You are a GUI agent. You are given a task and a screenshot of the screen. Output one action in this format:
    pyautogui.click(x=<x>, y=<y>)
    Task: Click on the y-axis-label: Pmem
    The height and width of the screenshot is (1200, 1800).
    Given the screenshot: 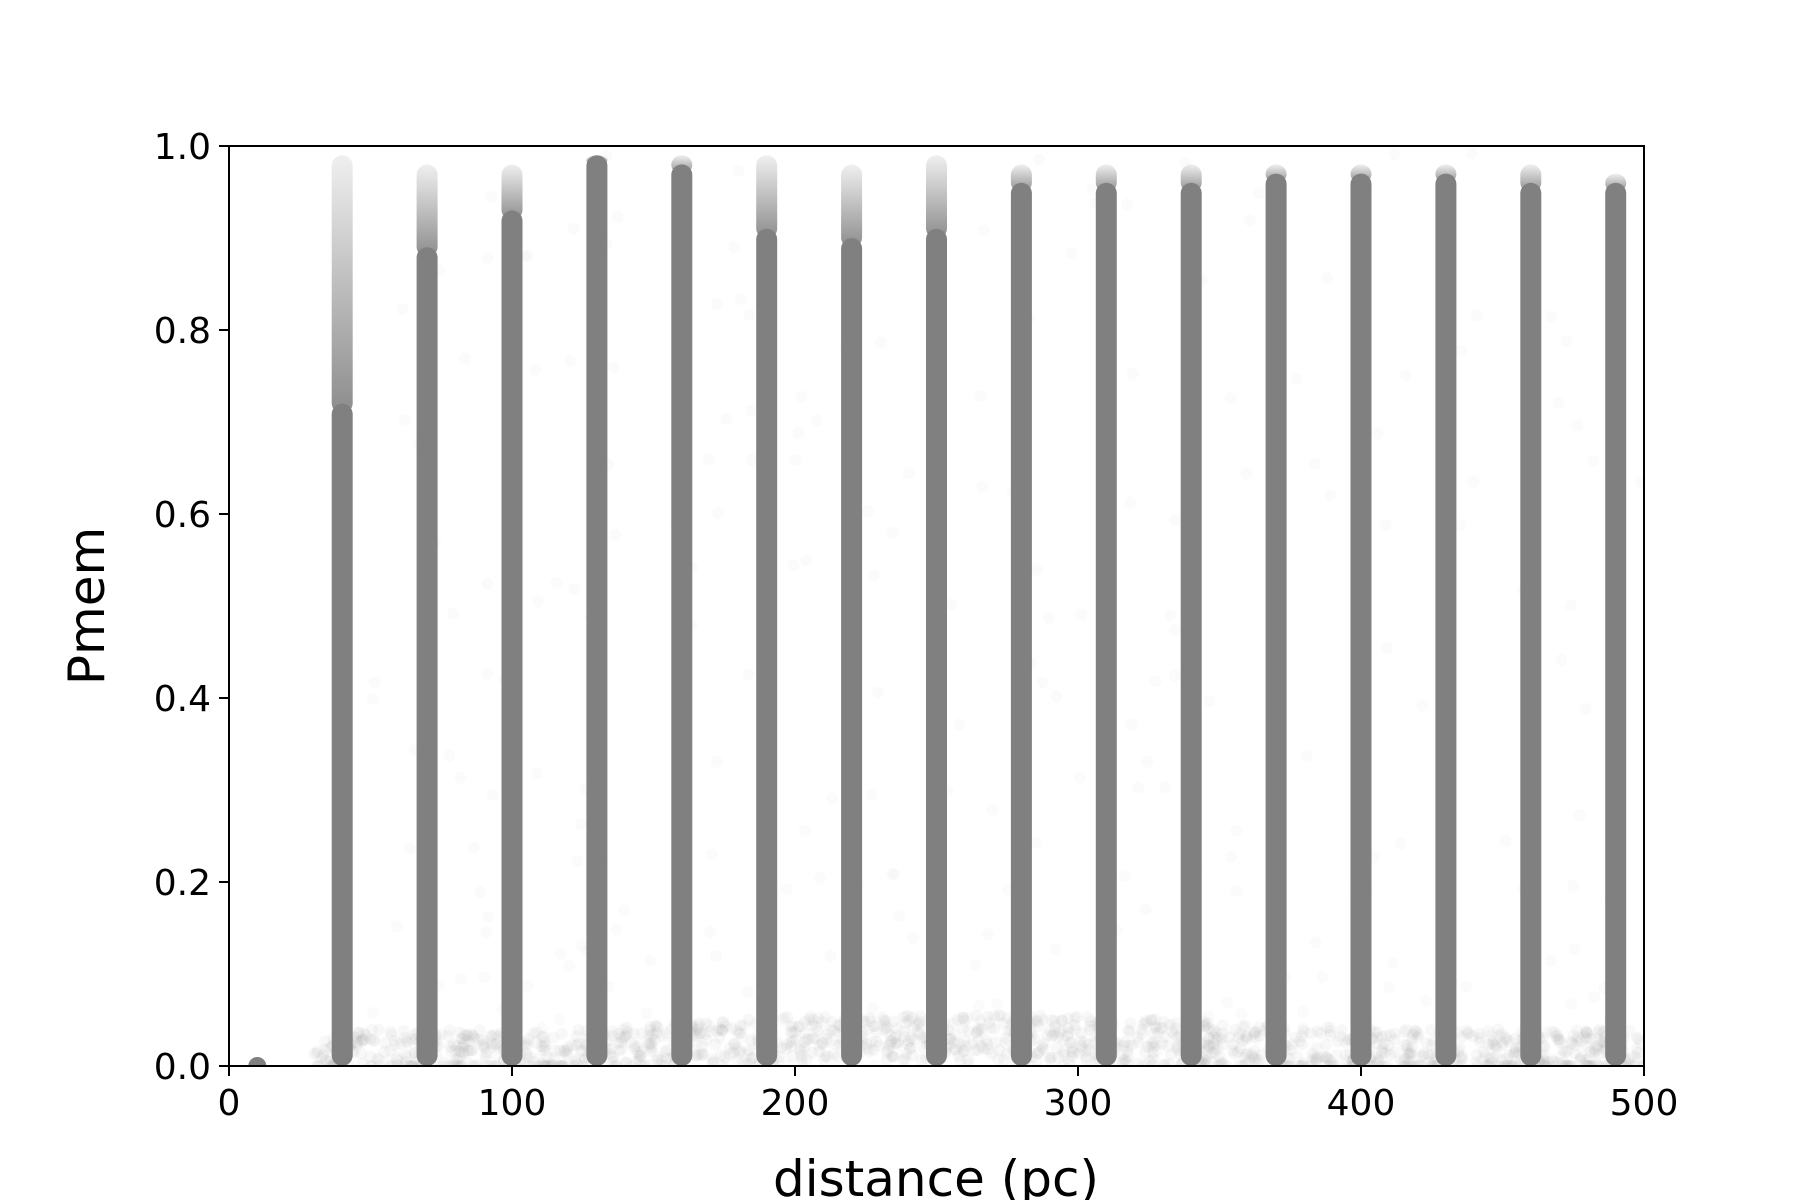 What is the action you would take?
    pyautogui.click(x=87, y=606)
    